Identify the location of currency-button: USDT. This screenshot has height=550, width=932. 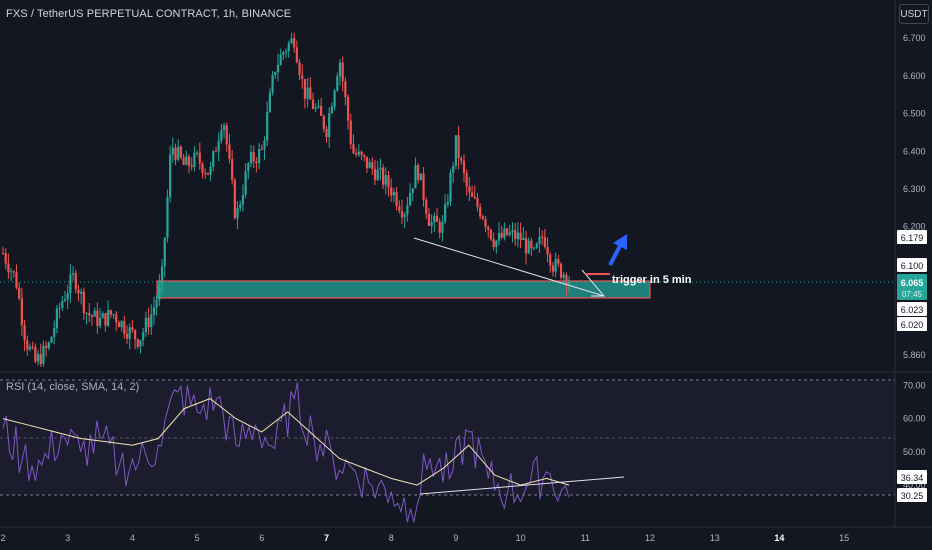
(914, 14).